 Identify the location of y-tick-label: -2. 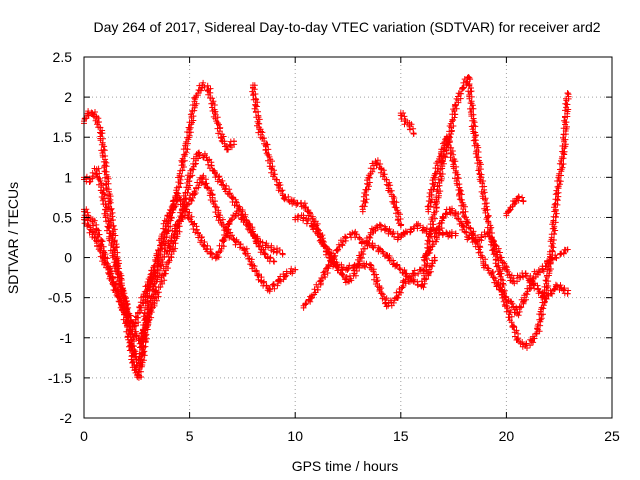
(66, 418).